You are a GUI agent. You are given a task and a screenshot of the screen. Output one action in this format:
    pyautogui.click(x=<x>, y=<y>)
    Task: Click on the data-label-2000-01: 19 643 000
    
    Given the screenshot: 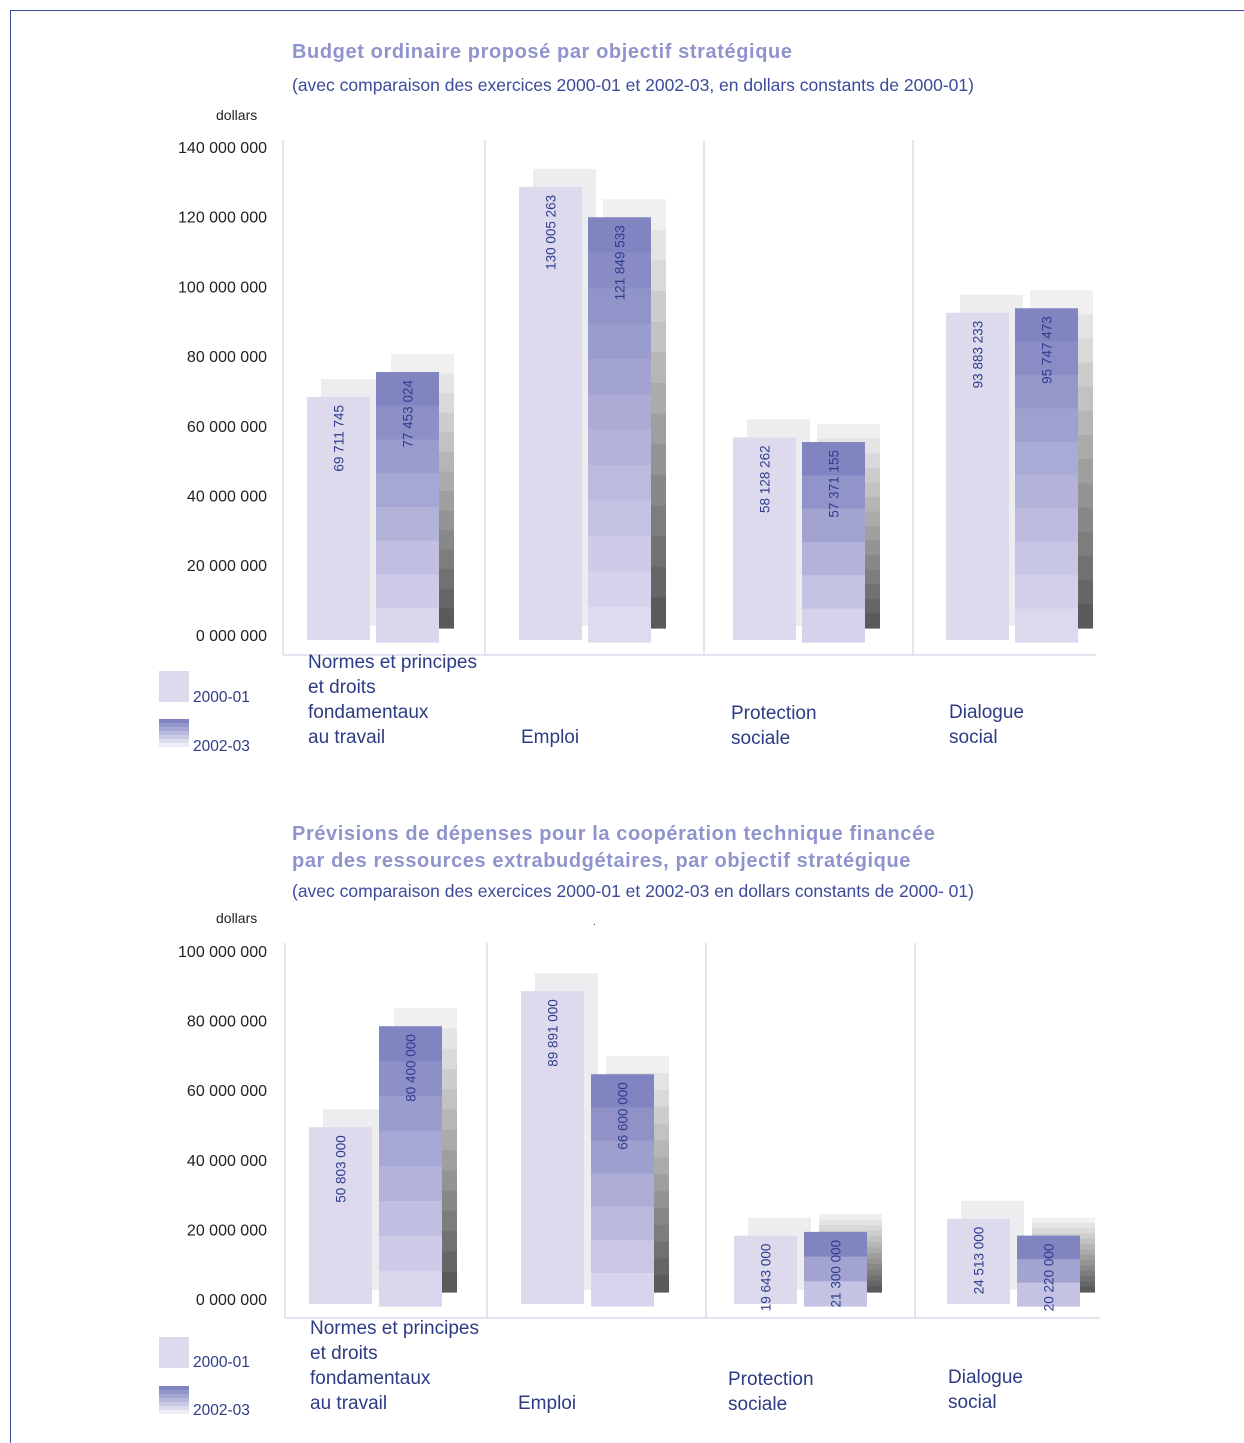 What is the action you would take?
    pyautogui.click(x=766, y=1278)
    